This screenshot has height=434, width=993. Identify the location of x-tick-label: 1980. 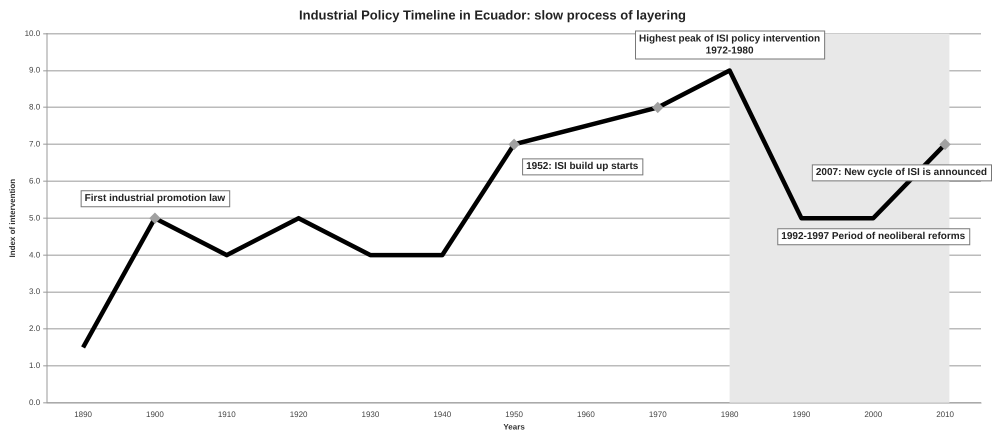
(730, 414).